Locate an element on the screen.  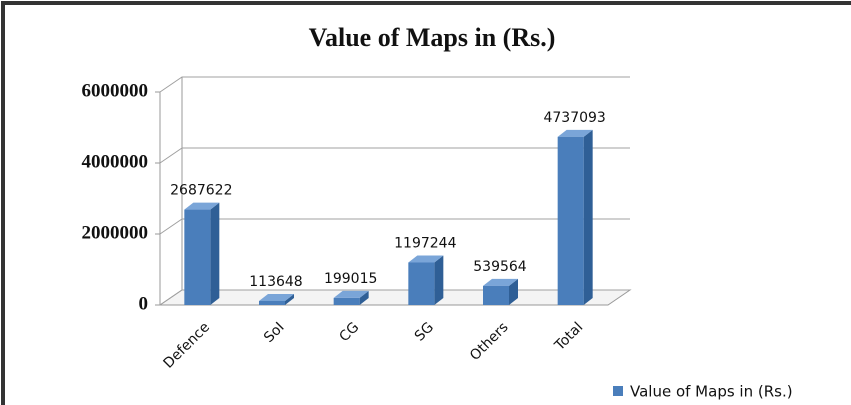
value-label: 1197244 is located at coordinates (425, 243).